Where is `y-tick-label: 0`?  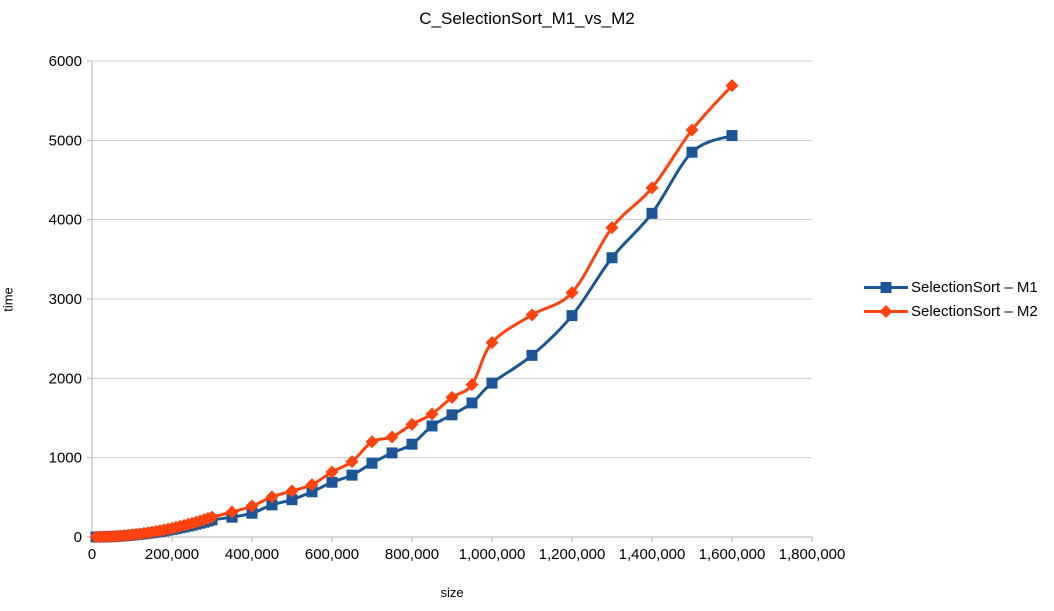 y-tick-label: 0 is located at coordinates (78, 537).